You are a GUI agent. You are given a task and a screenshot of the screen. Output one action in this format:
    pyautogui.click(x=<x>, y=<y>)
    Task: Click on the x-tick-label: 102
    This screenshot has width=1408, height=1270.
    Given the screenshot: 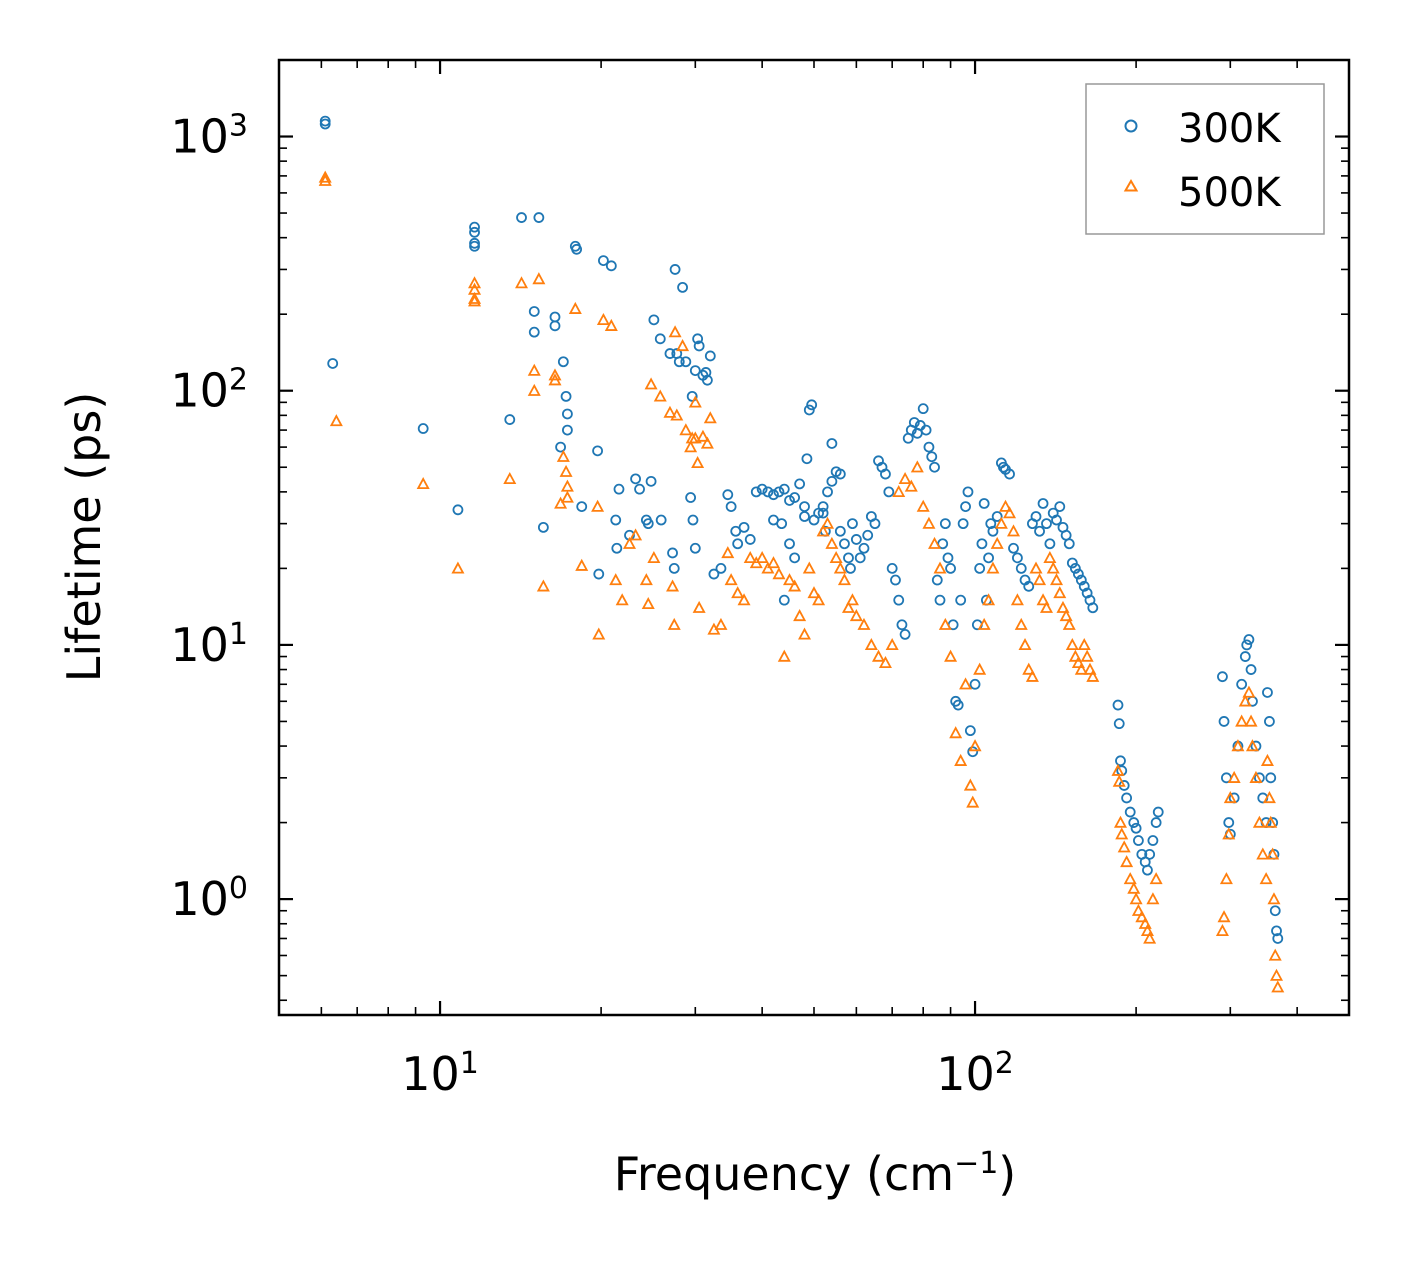 What is the action you would take?
    pyautogui.click(x=975, y=1074)
    